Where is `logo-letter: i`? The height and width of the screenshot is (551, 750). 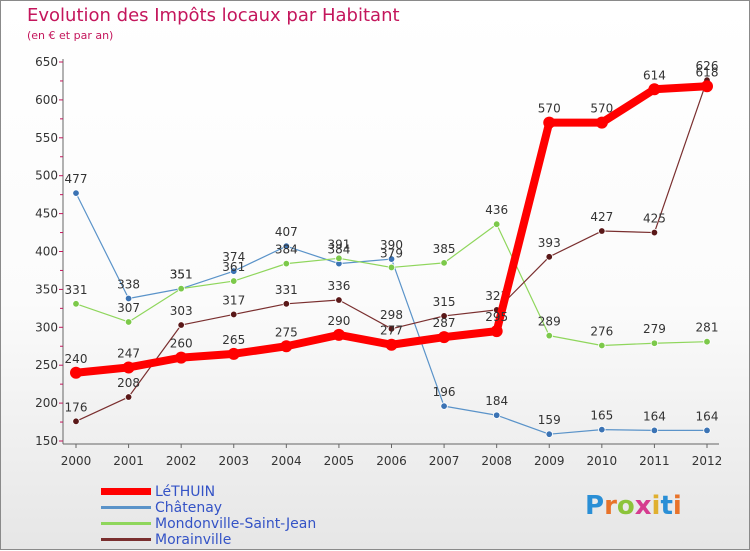
logo-letter: i is located at coordinates (656, 506).